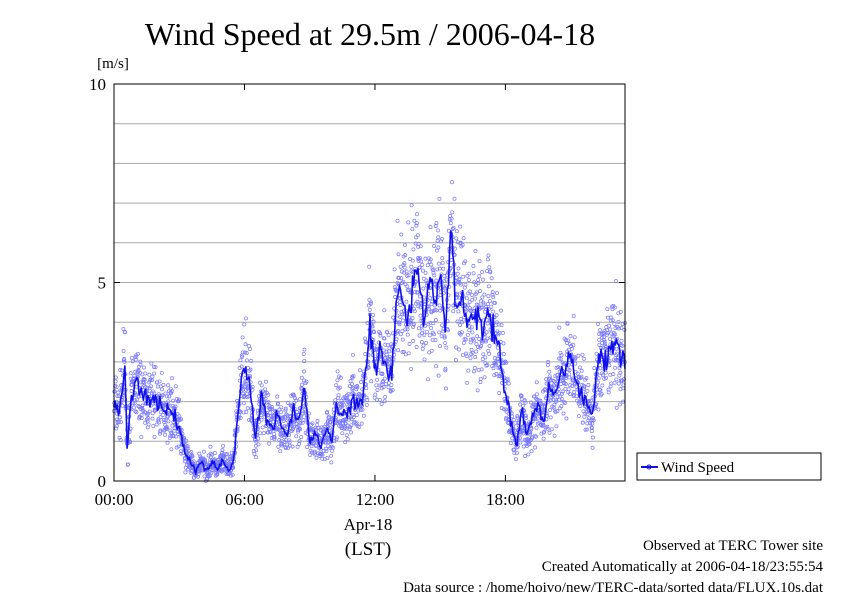 This screenshot has height=595, width=842. I want to click on y-axis-unit: [m/s], so click(113, 64).